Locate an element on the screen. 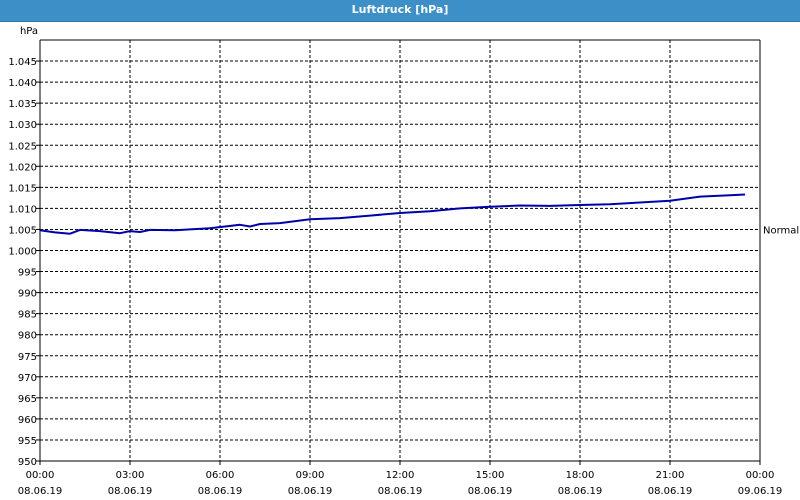  y-tick-label: 1.030 is located at coordinates (22, 125).